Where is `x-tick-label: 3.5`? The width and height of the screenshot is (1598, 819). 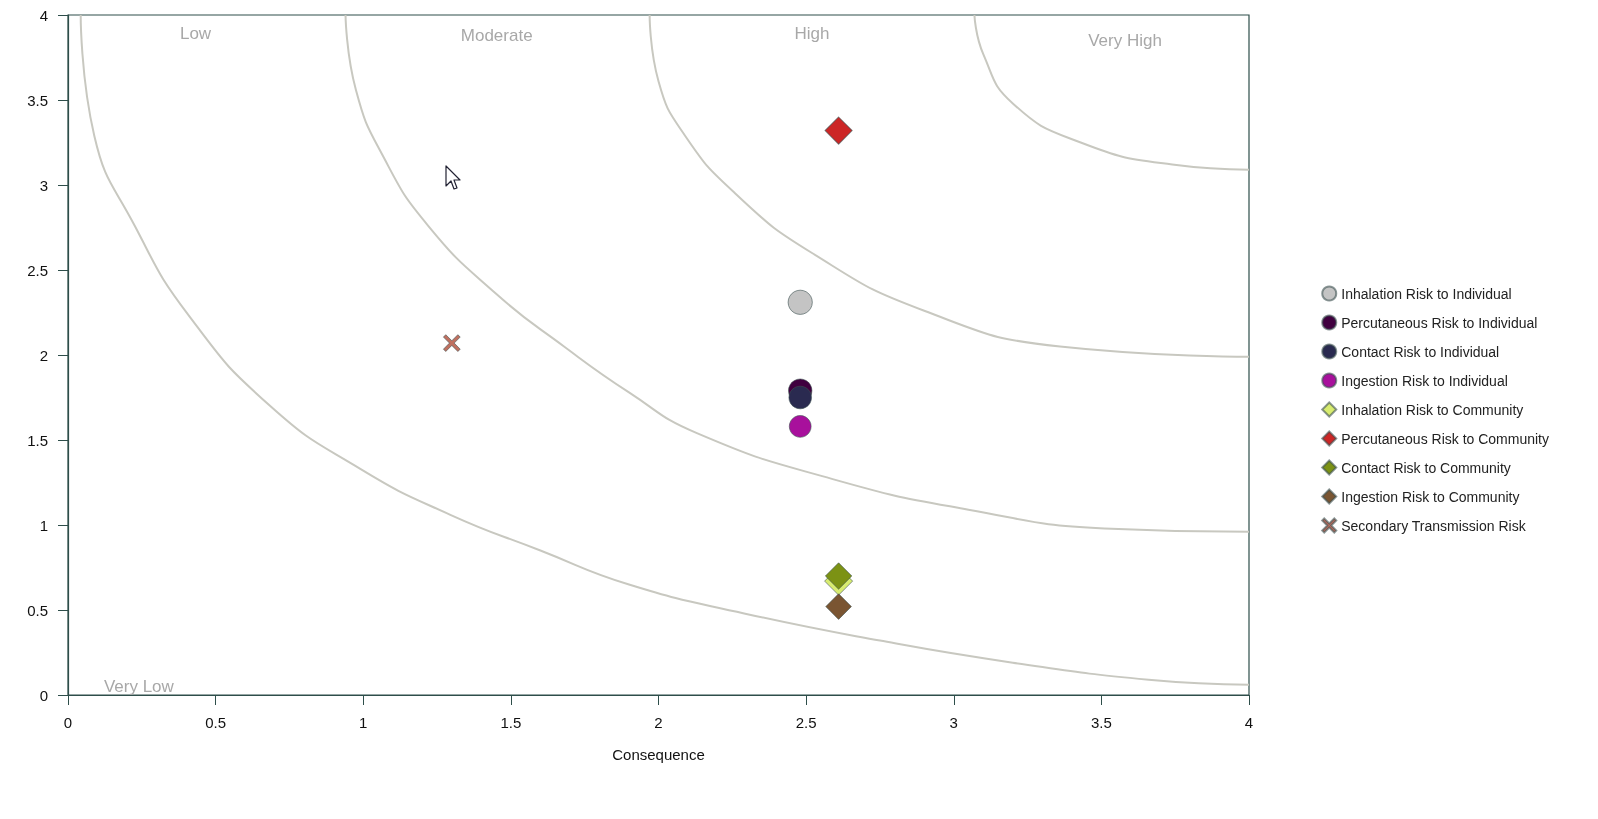
x-tick-label: 3.5 is located at coordinates (1101, 722).